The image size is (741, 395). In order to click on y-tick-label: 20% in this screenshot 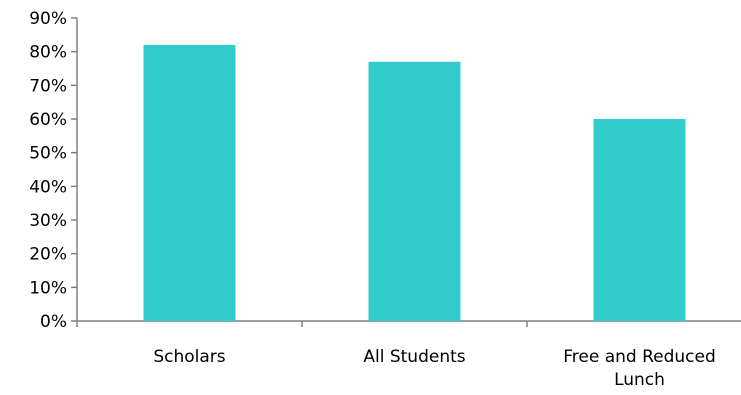, I will do `click(48, 255)`.